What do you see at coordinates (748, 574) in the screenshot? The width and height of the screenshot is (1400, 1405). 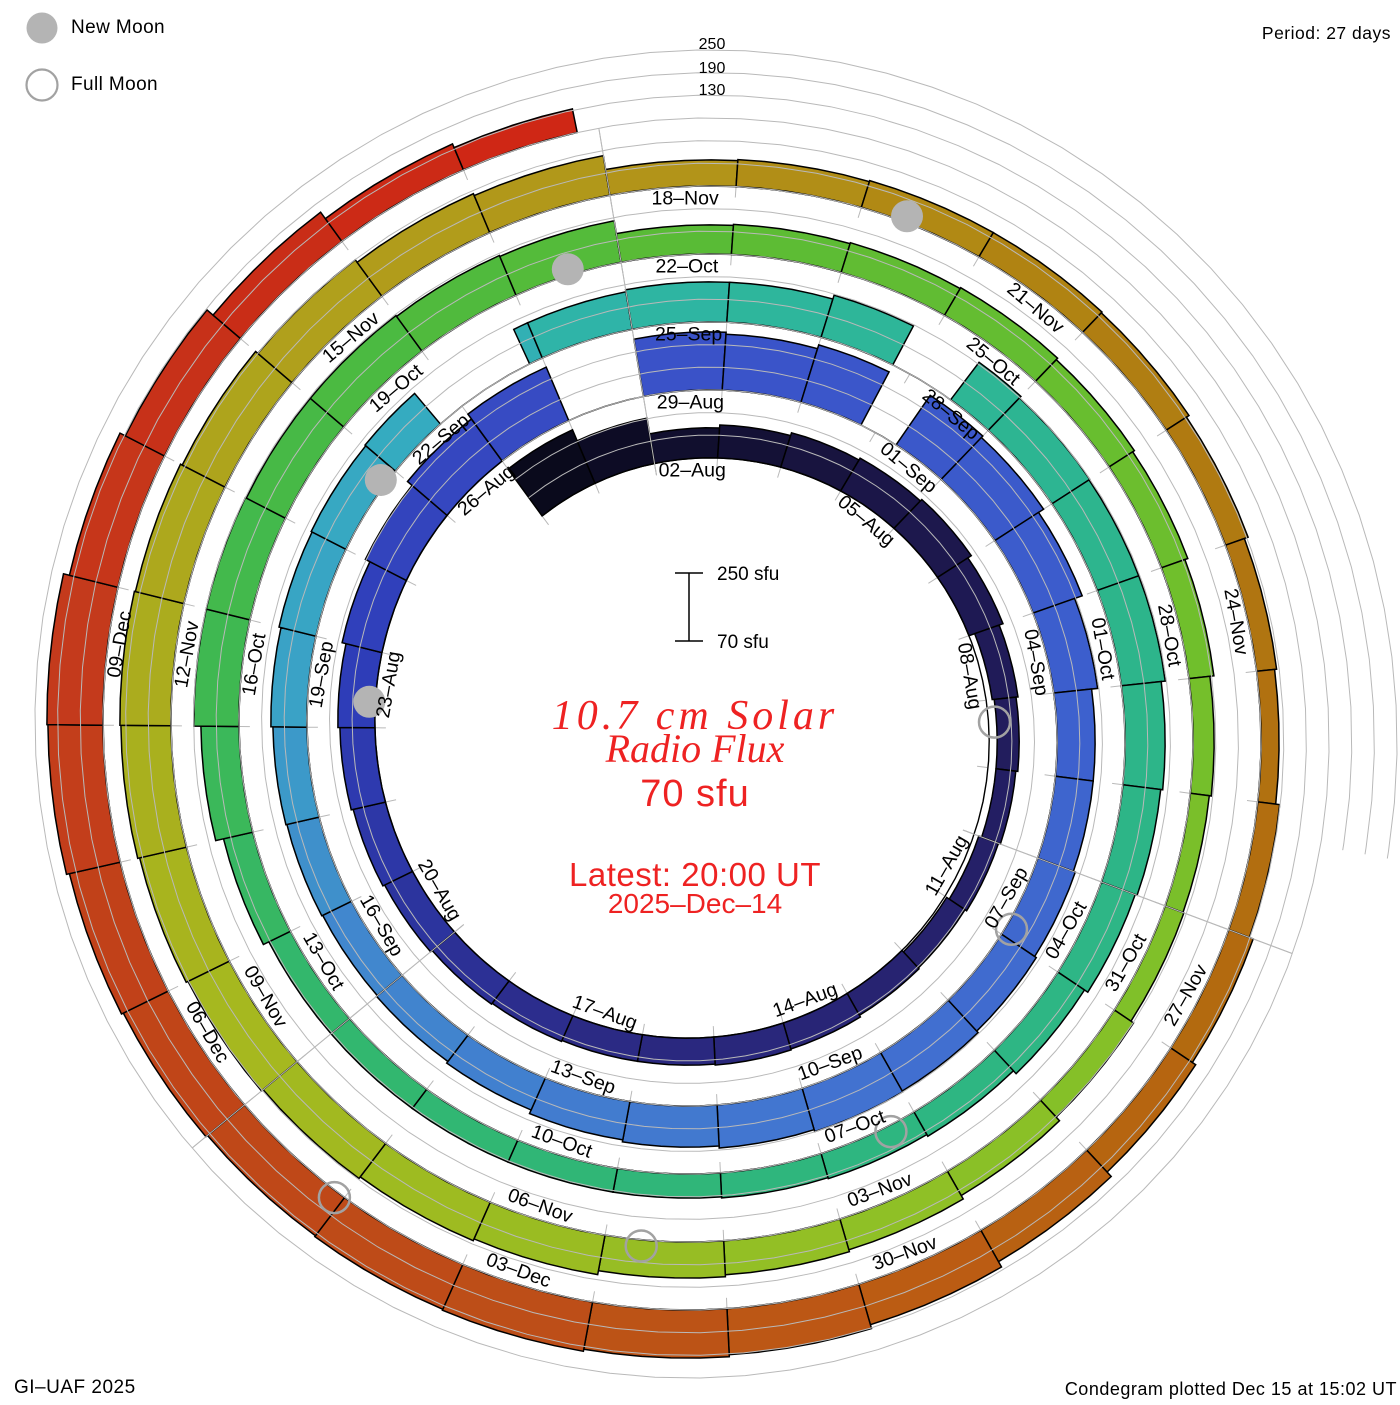 I see `svg-text: 250 sfu` at bounding box center [748, 574].